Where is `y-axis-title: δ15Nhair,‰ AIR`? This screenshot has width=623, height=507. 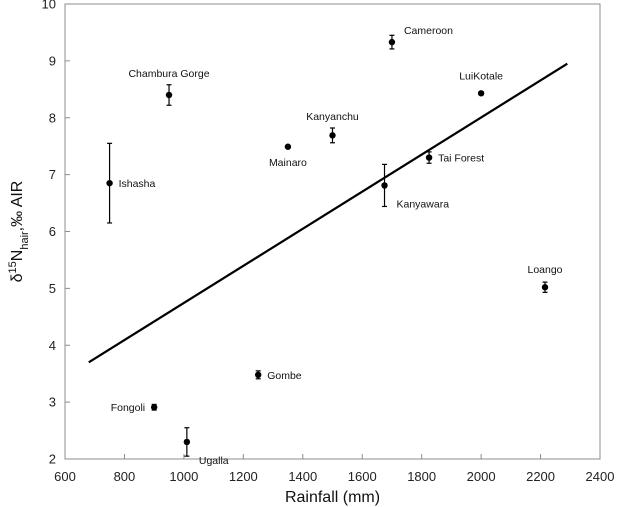
y-axis-title: δ15Nhair,‰ AIR is located at coordinates (19, 232).